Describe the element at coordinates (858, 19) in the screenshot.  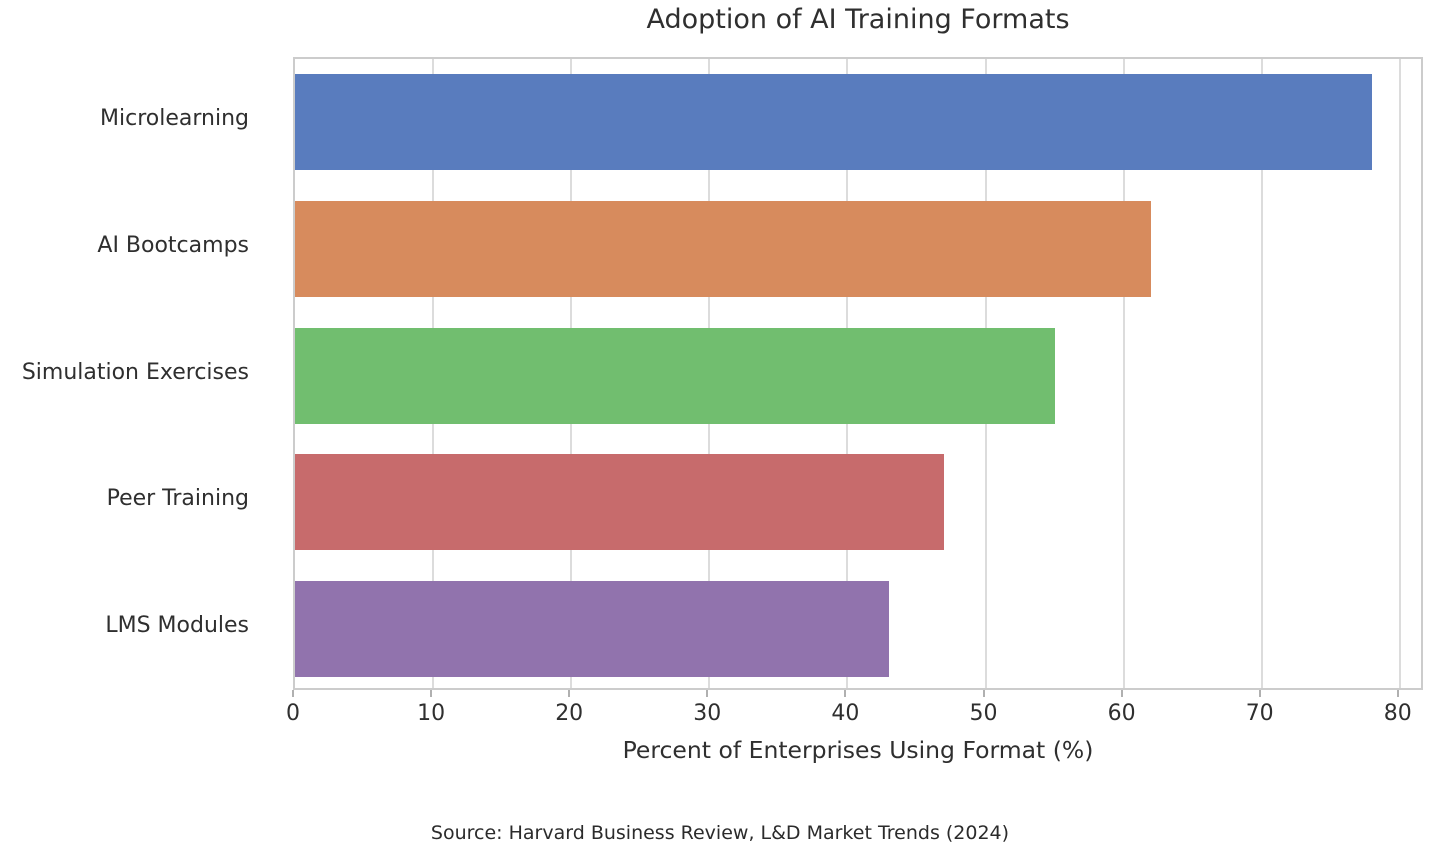
I see `chart-title: Adoption of AI Training Formats` at that location.